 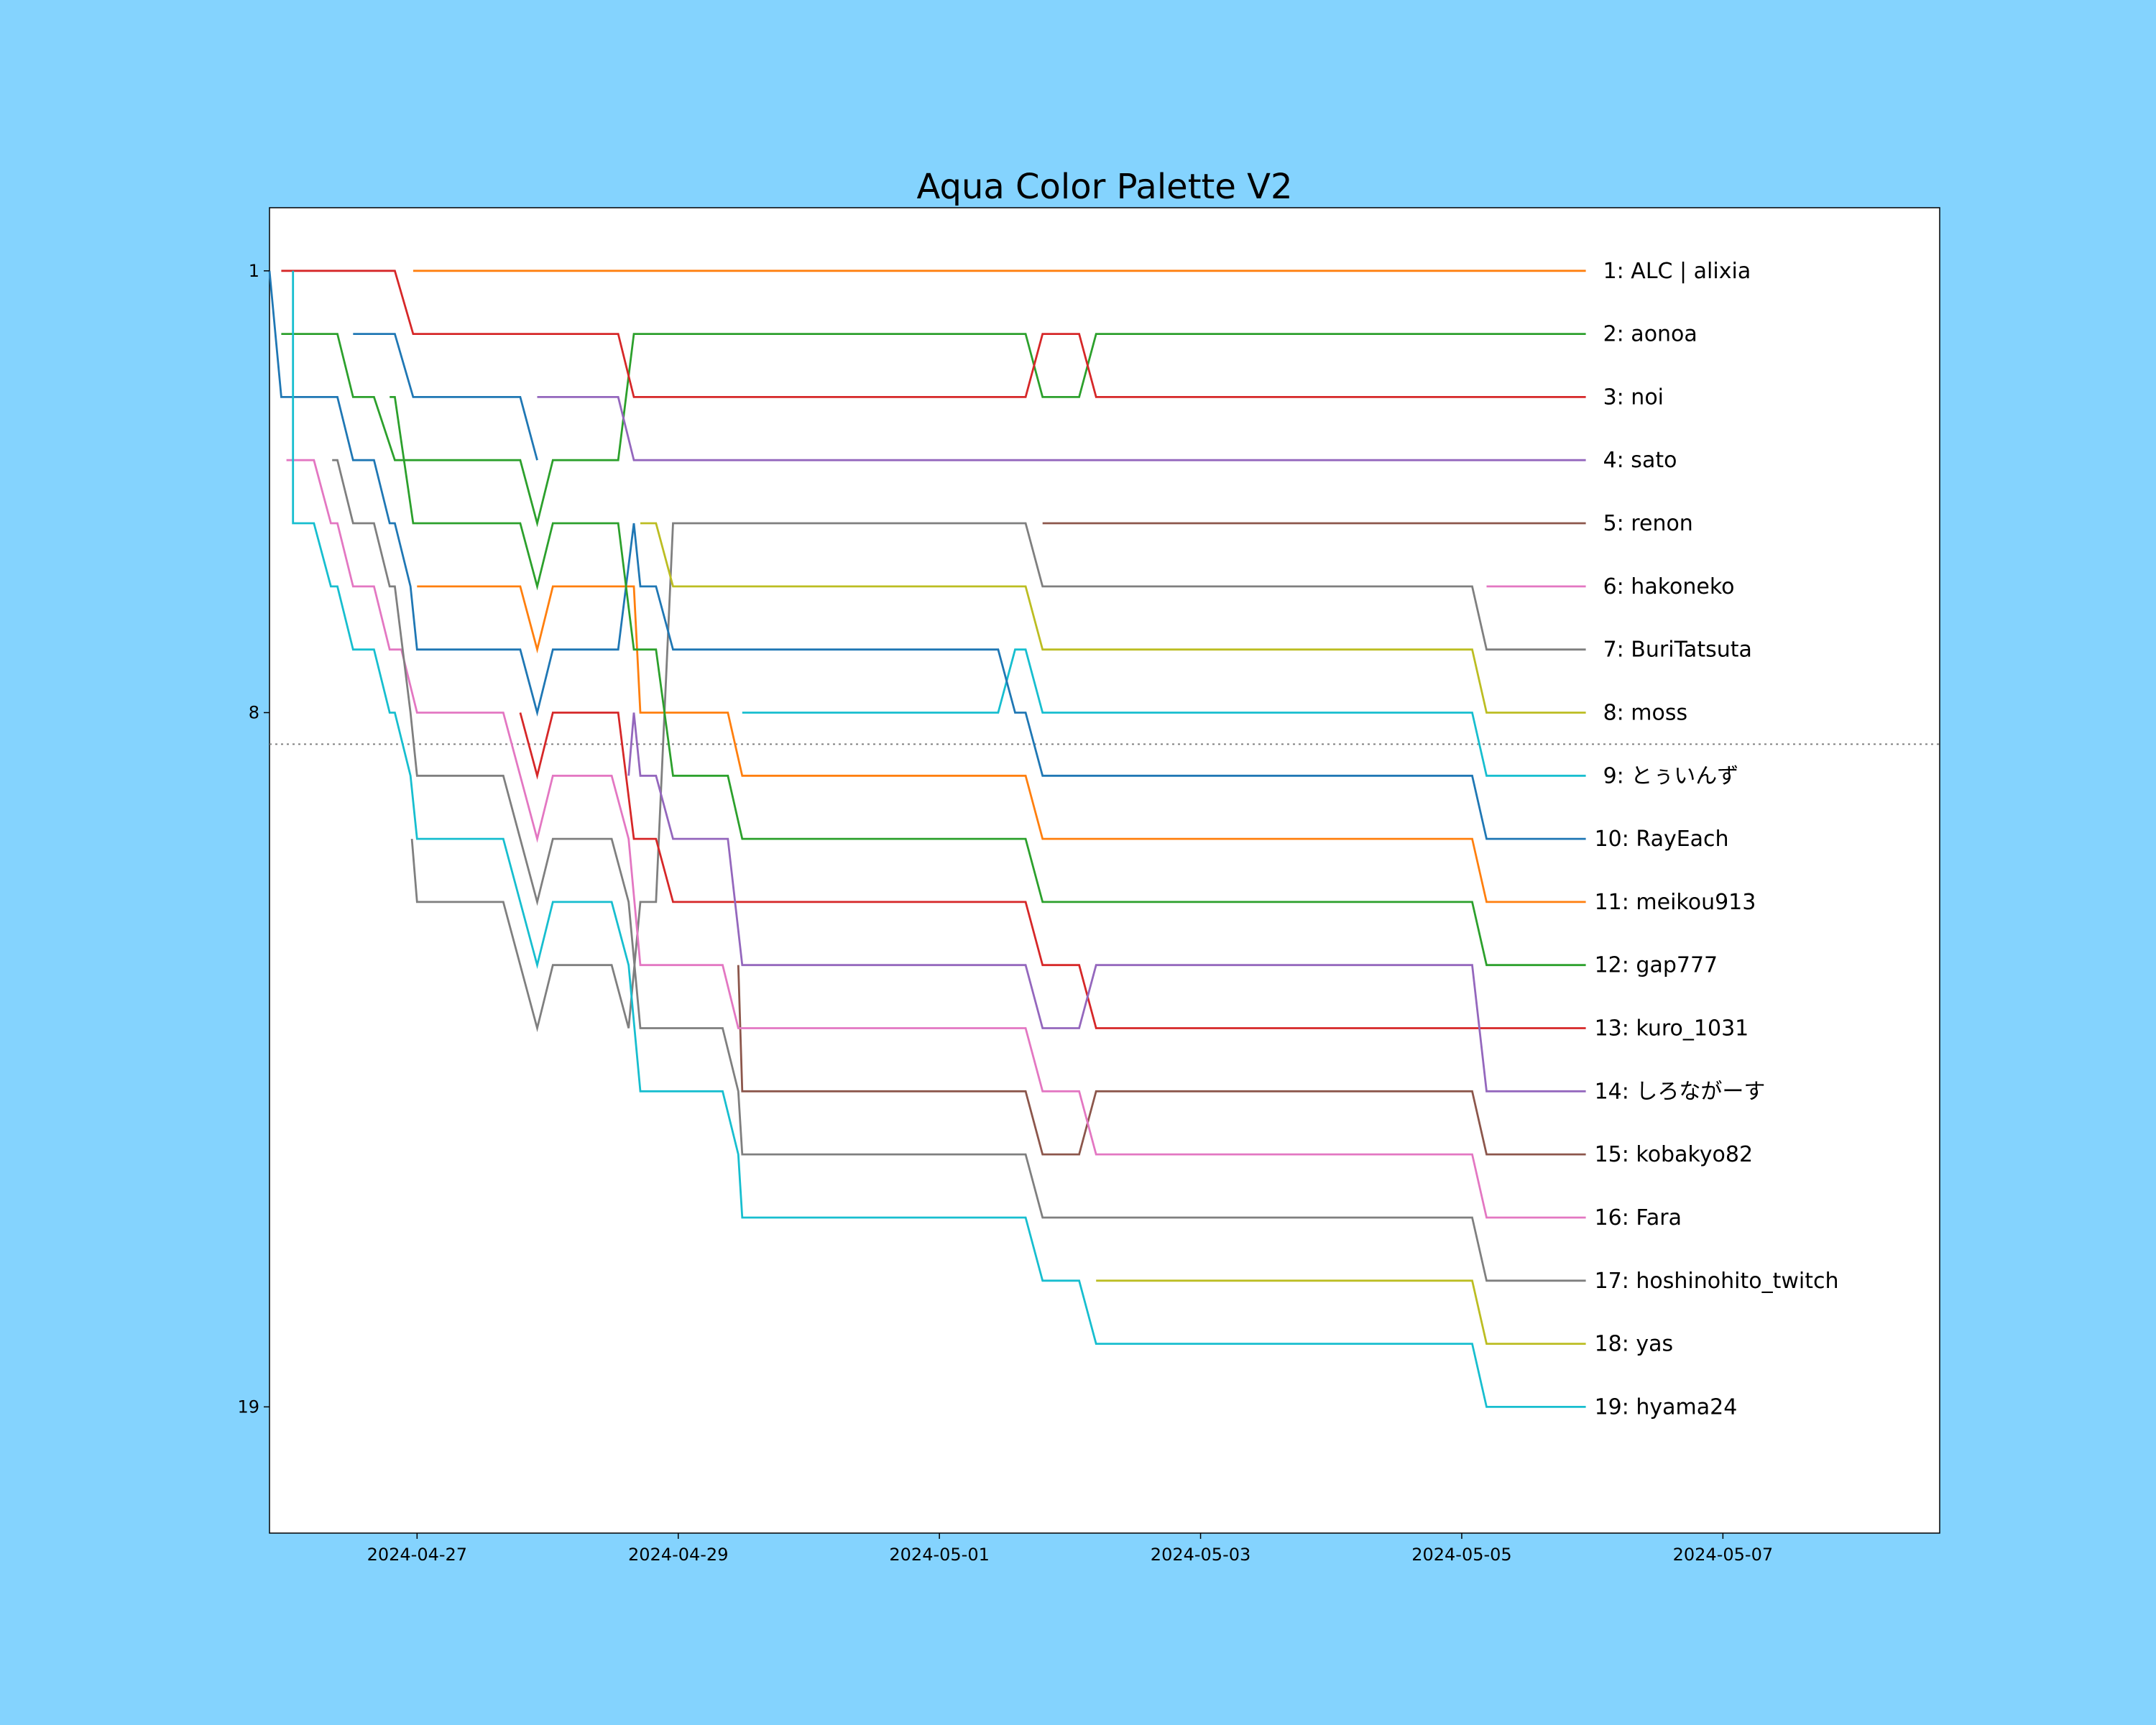 What do you see at coordinates (1674, 1154) in the screenshot?
I see `series-label: 15: kobakyo82` at bounding box center [1674, 1154].